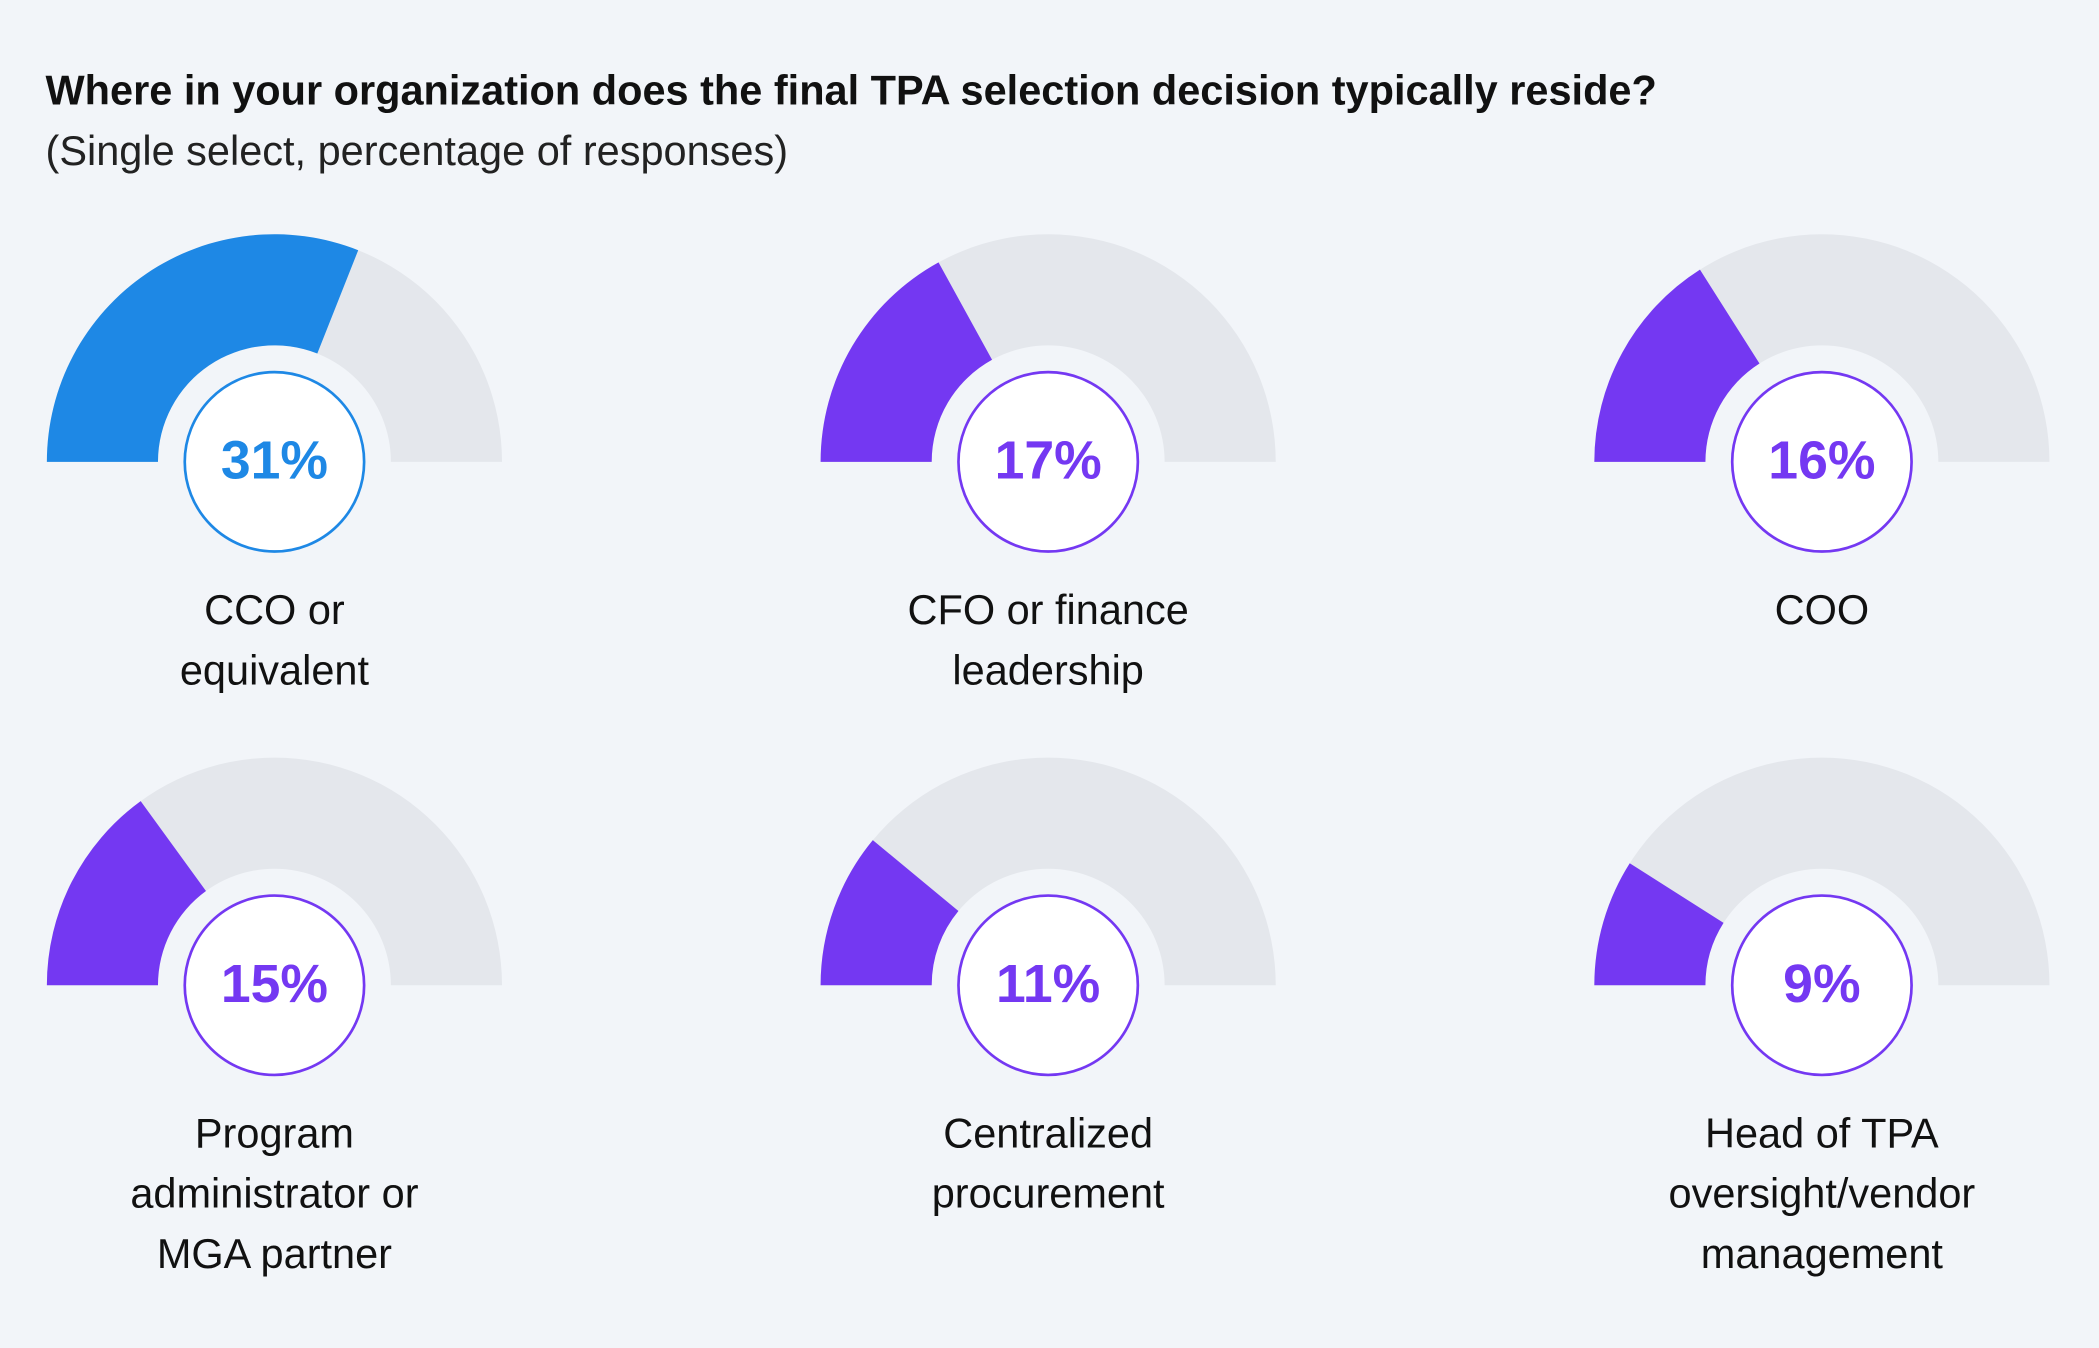 This screenshot has height=1348, width=2099. Describe the element at coordinates (274, 1193) in the screenshot. I see `category-label: administrator or` at that location.